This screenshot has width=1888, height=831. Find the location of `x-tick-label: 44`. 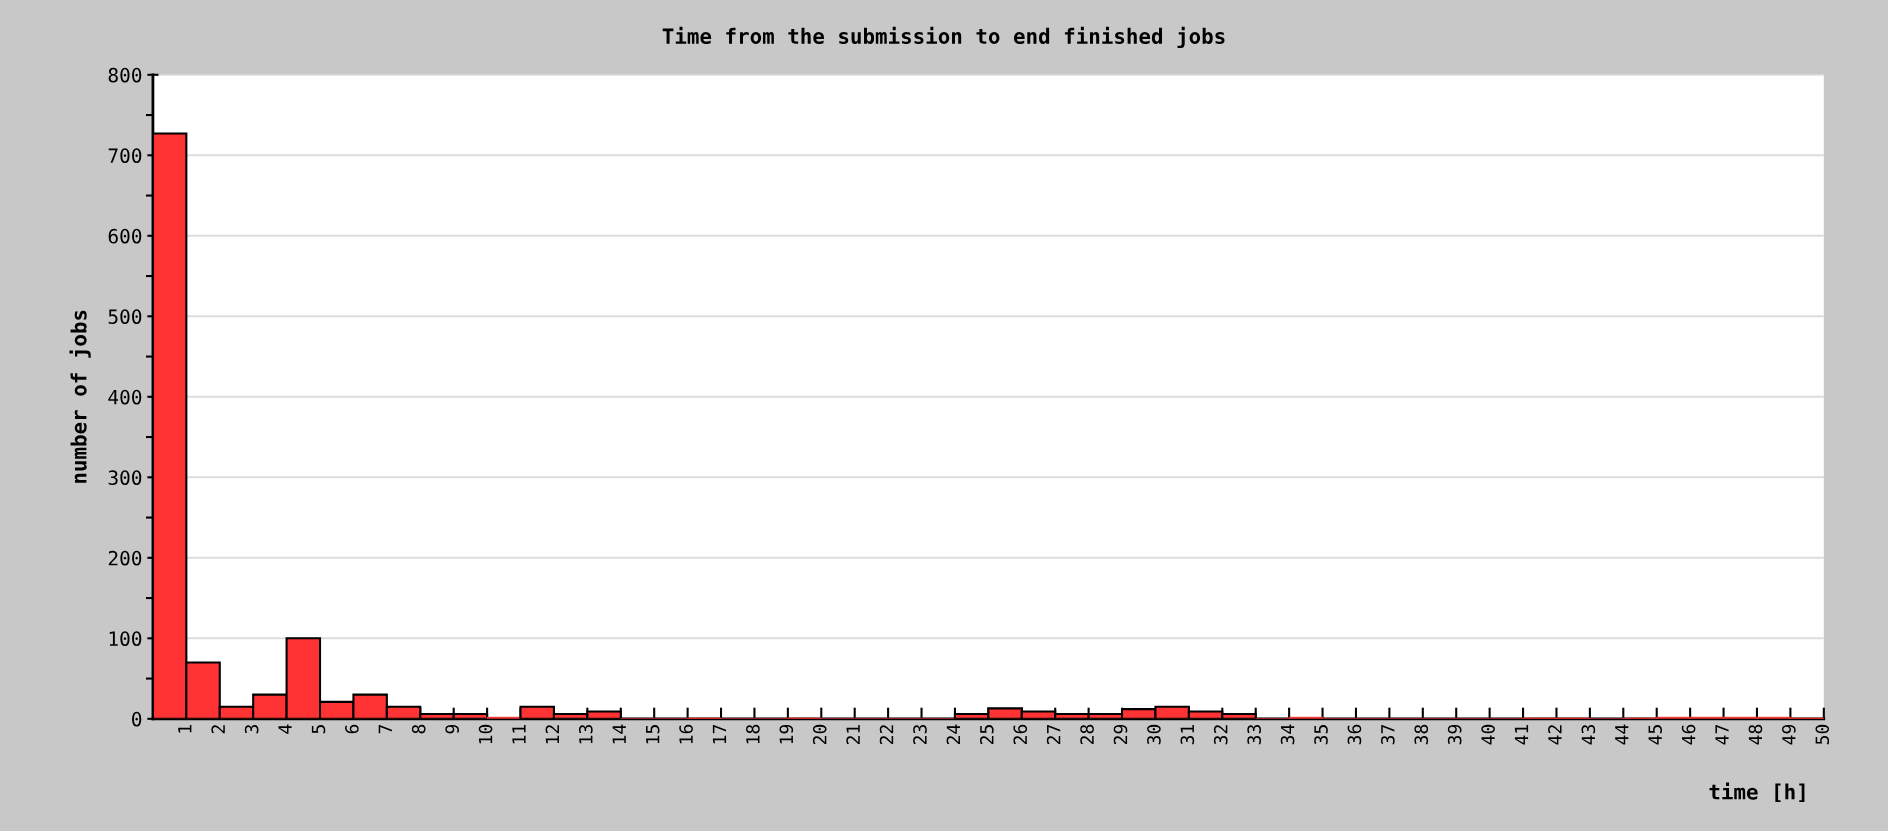

x-tick-label: 44 is located at coordinates (1622, 734).